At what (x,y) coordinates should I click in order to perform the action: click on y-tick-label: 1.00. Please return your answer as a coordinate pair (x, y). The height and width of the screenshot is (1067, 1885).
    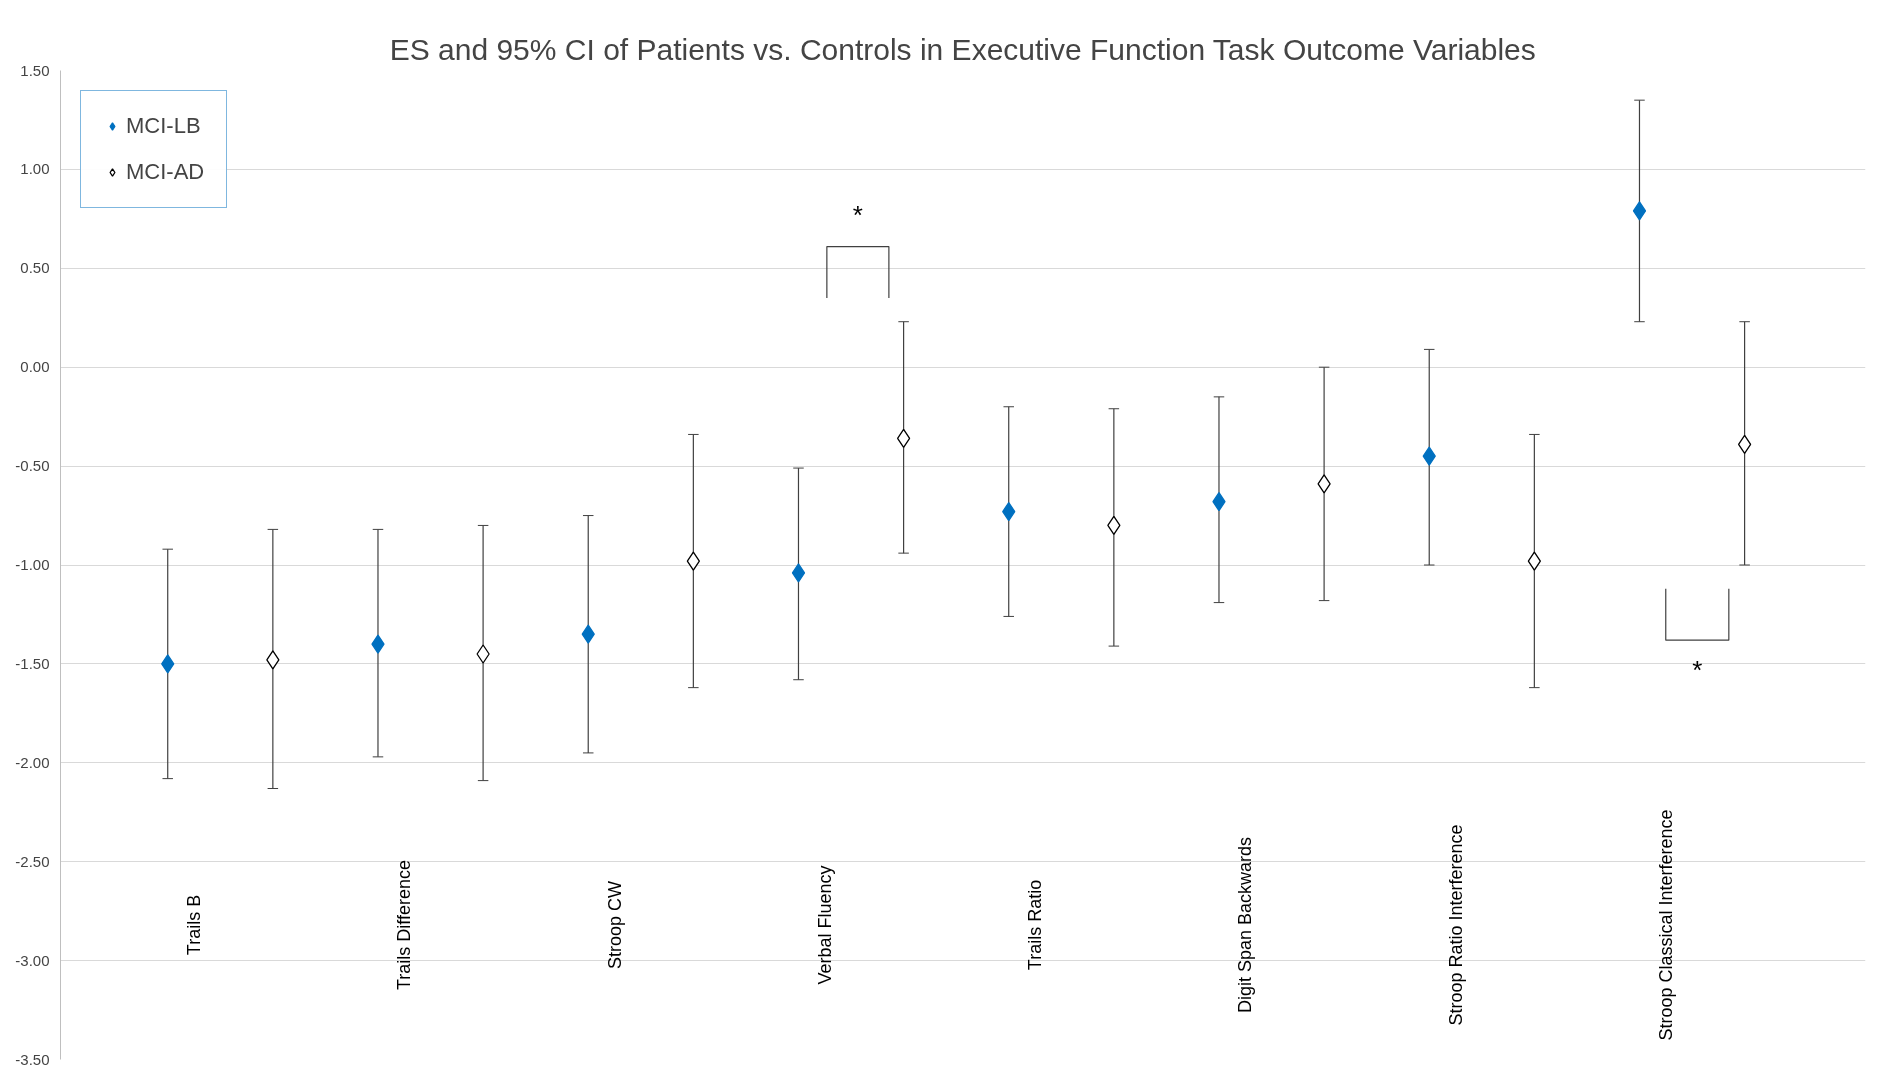
    Looking at the image, I should click on (35, 169).